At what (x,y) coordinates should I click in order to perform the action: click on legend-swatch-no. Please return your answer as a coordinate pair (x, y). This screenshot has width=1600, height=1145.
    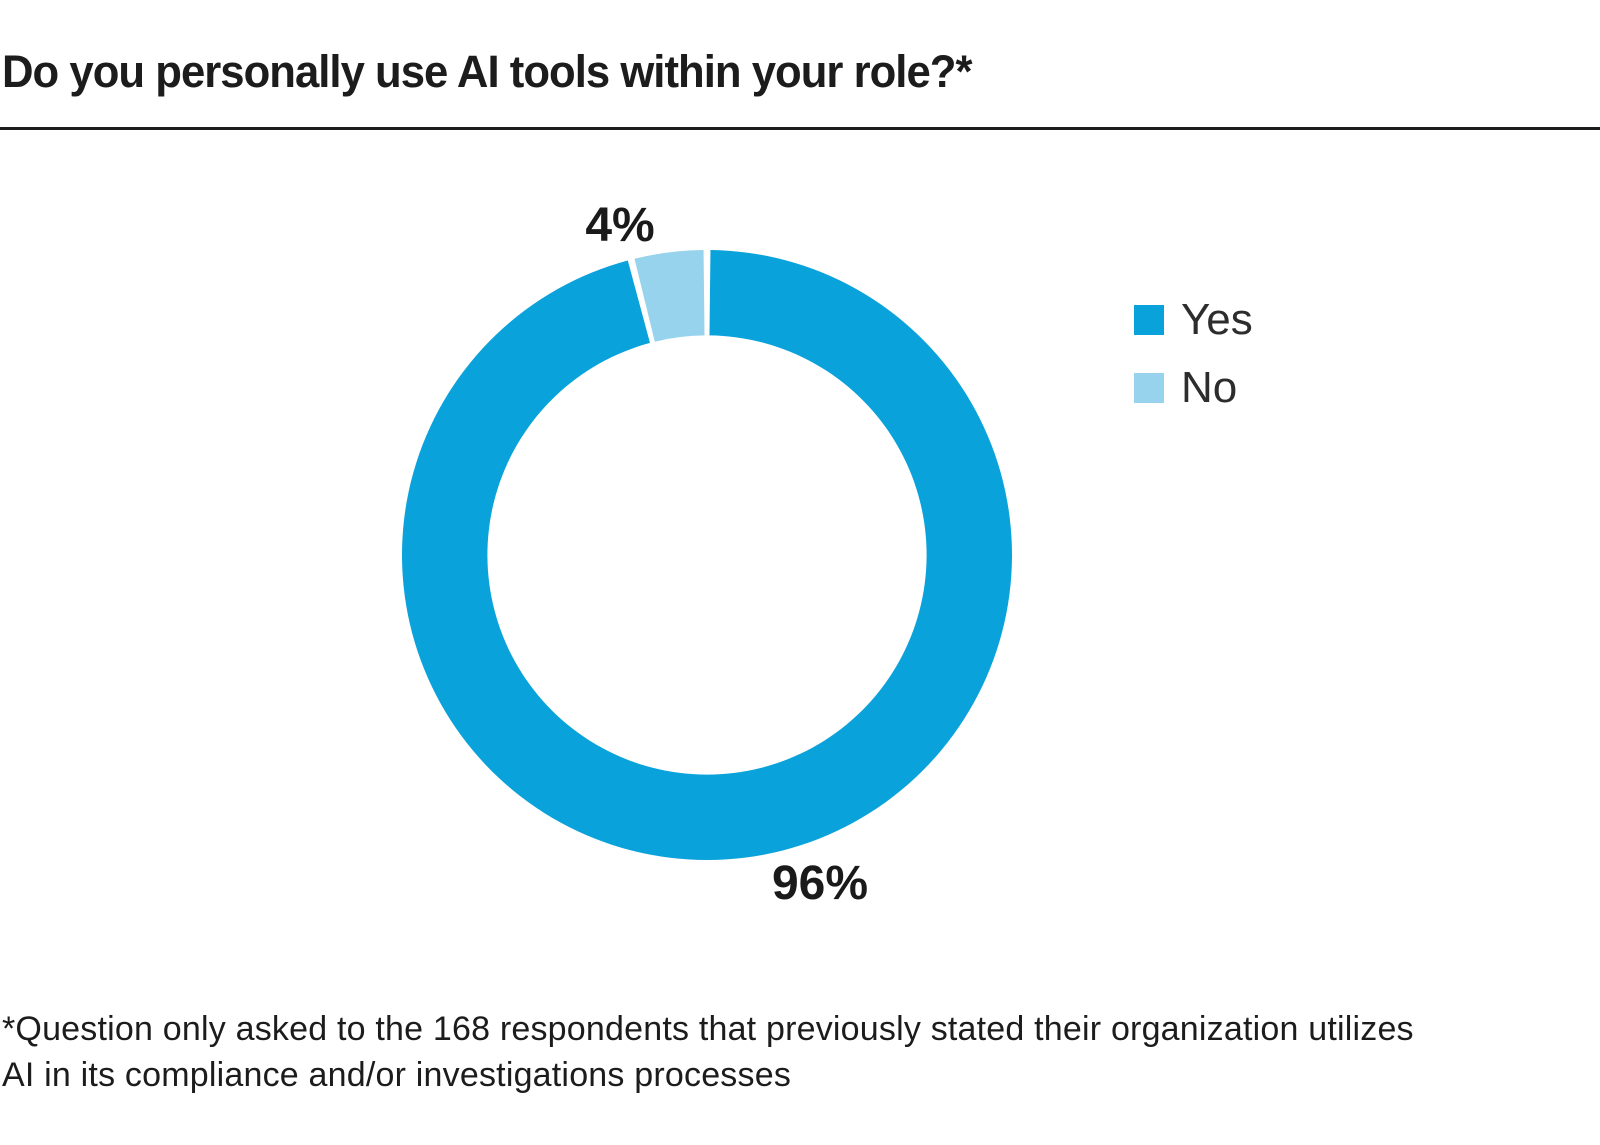
    Looking at the image, I should click on (1149, 388).